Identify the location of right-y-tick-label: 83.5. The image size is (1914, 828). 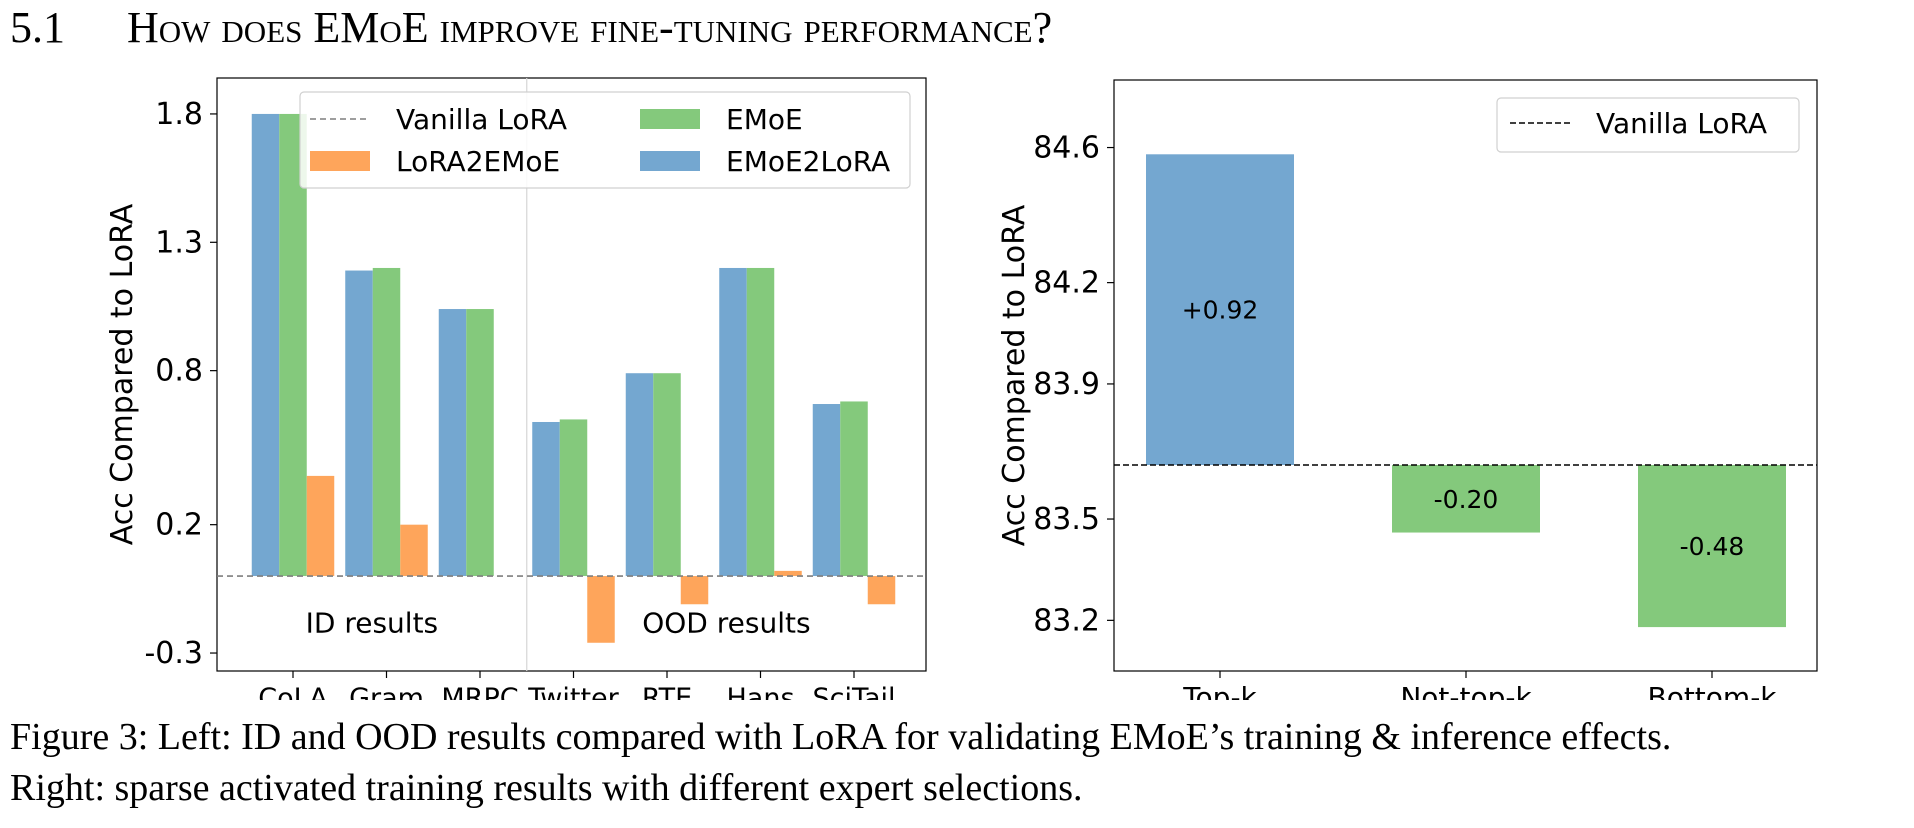
(1066, 519).